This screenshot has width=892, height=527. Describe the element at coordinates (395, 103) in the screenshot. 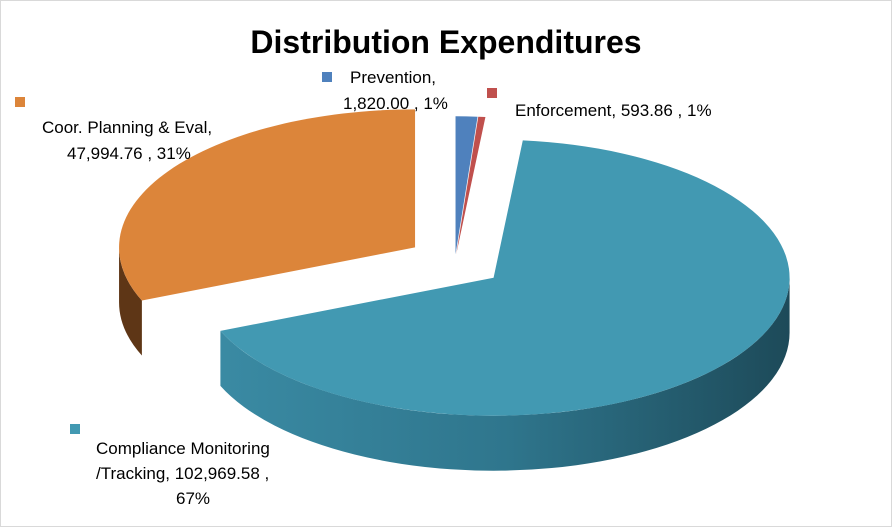

I see `prevention-label-line2: 1,820.00 , 1%` at that location.